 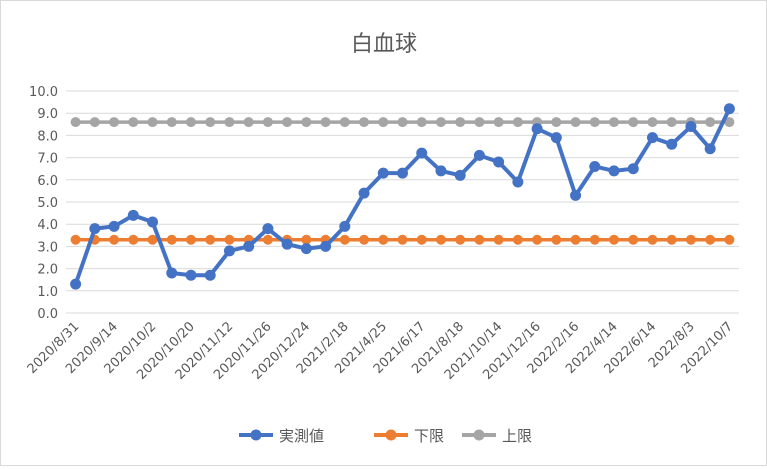 What do you see at coordinates (47, 136) in the screenshot?
I see `y-tick-label: 8.0` at bounding box center [47, 136].